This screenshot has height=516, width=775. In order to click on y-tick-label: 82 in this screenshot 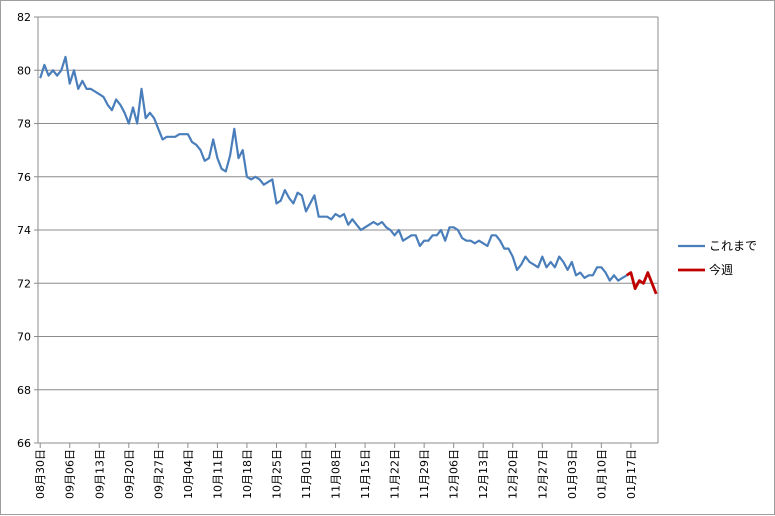, I will do `click(24, 17)`.